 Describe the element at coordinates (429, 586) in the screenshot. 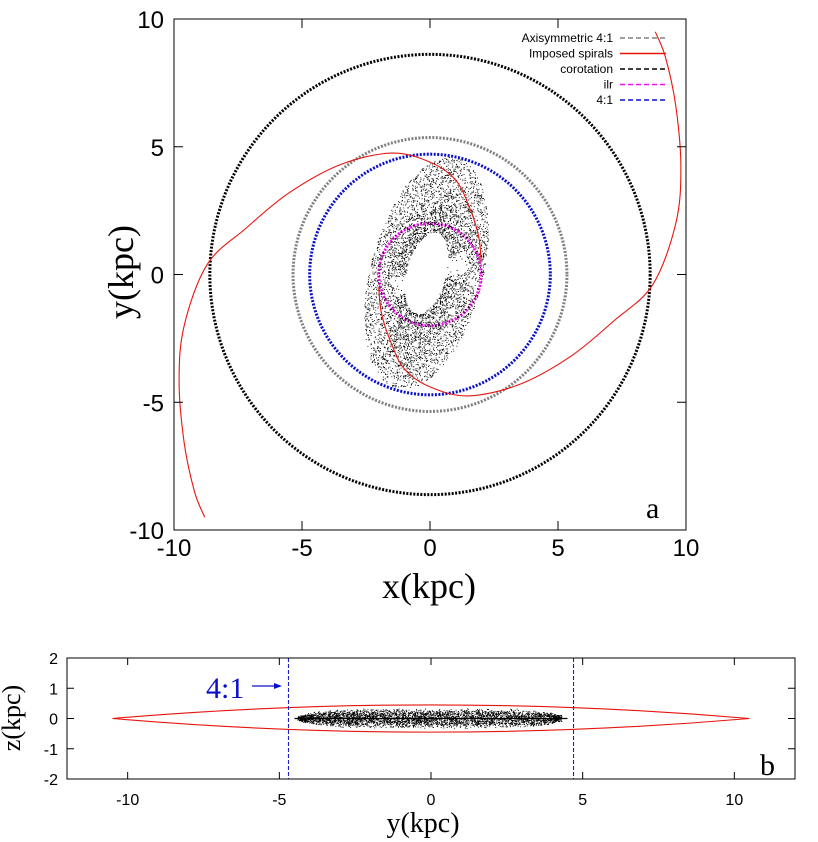

I see `panel-a-x-axis-label: x(kpc)` at that location.